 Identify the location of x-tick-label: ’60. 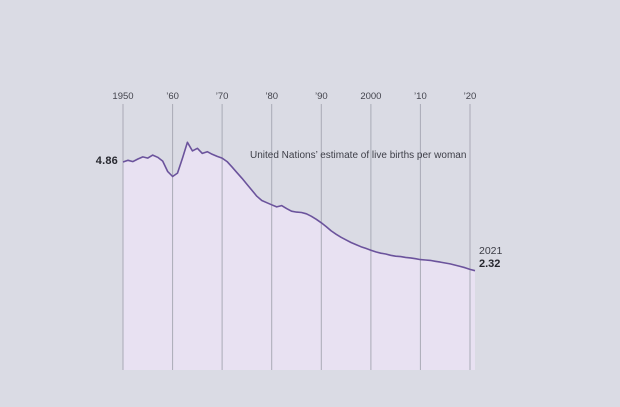
(172, 96).